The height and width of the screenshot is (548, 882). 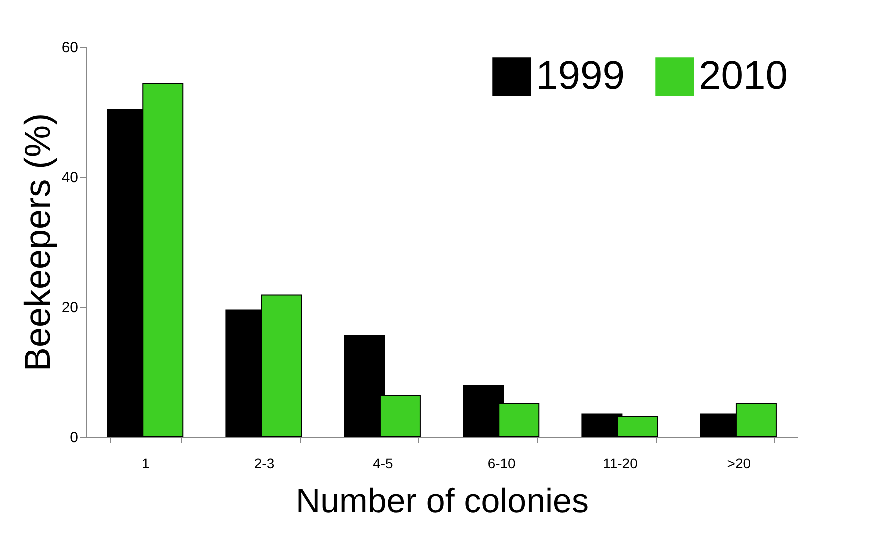 What do you see at coordinates (502, 464) in the screenshot?
I see `x-tick-label: 6-10` at bounding box center [502, 464].